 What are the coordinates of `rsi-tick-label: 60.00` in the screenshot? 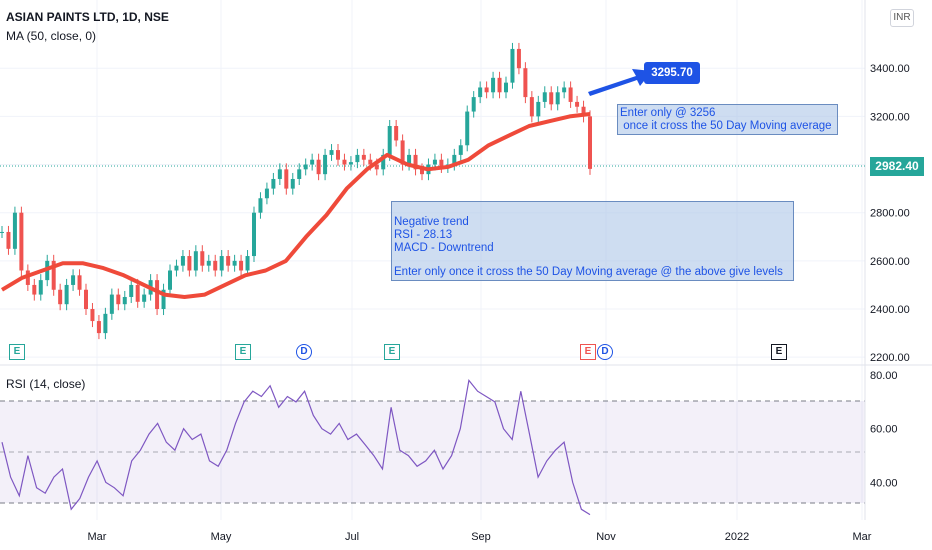 It's located at (884, 430).